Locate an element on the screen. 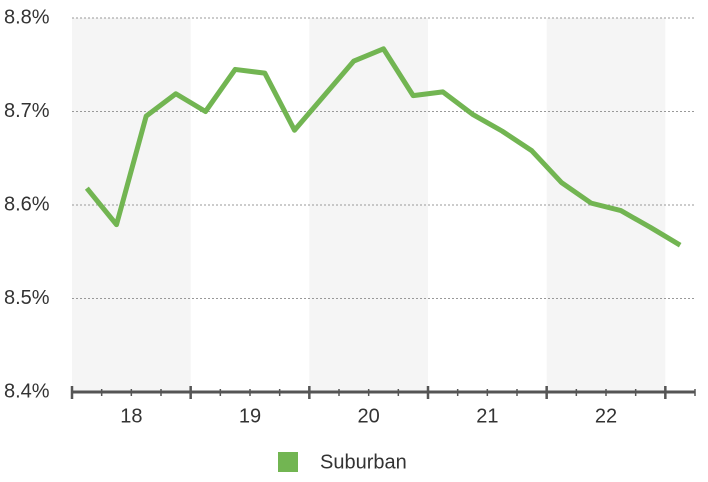 The image size is (708, 482). x-tick-label: 21 is located at coordinates (487, 416).